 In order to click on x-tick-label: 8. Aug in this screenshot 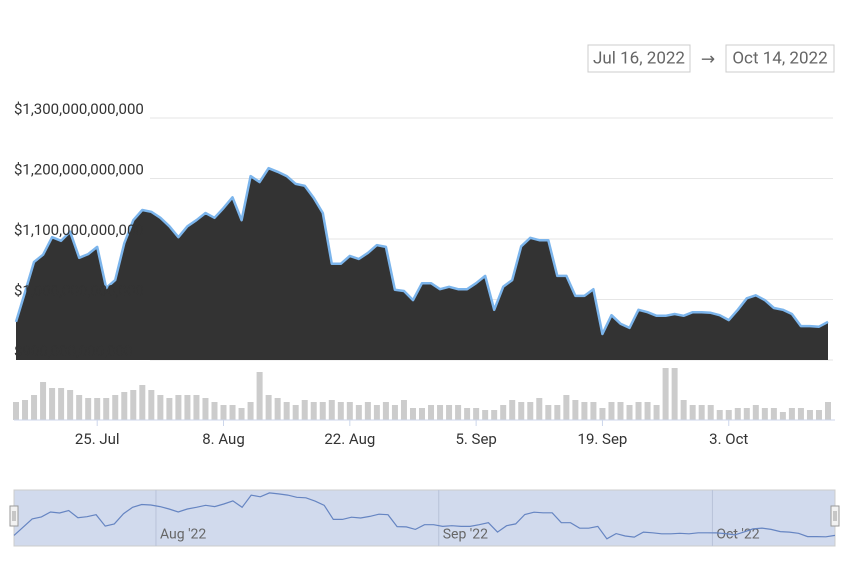, I will do `click(223, 439)`.